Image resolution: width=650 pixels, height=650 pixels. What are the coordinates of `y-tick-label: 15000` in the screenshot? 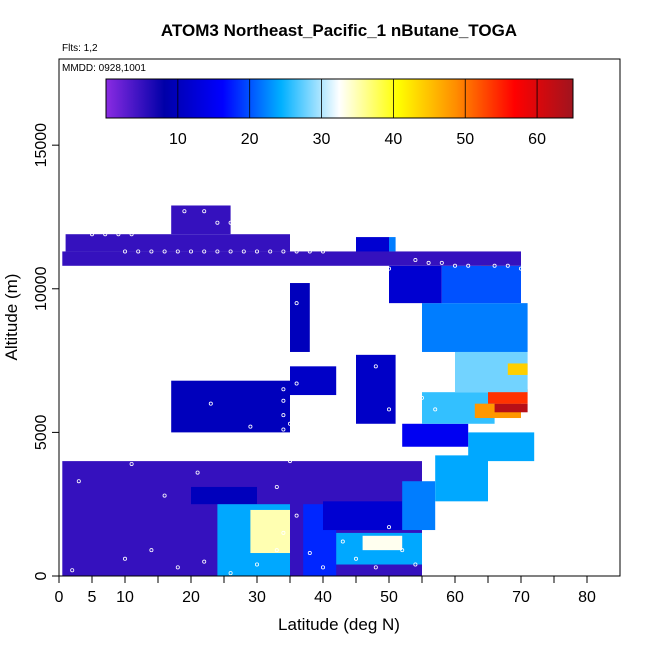 It's located at (41, 145).